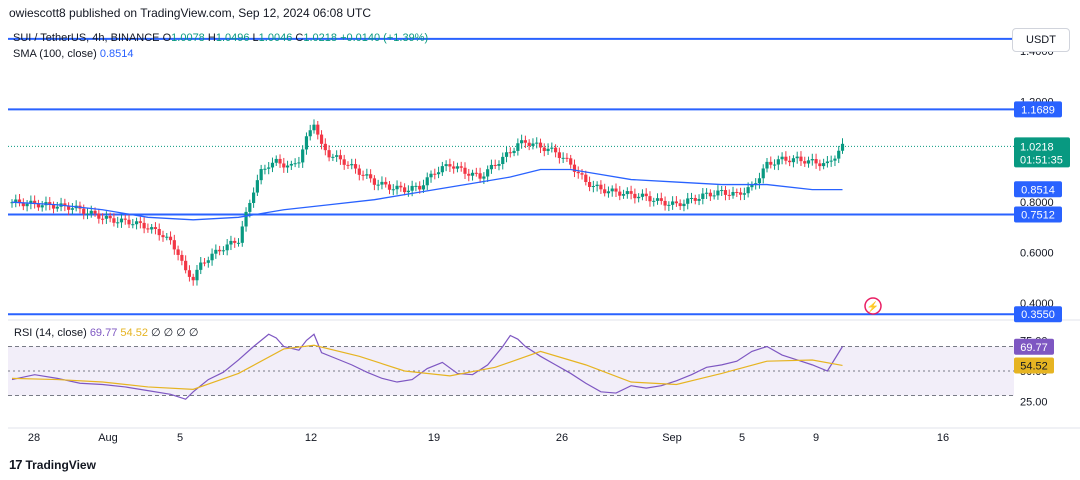 This screenshot has height=480, width=1080. Describe the element at coordinates (1034, 403) in the screenshot. I see `rsi-axis-tick: 25.00` at that location.